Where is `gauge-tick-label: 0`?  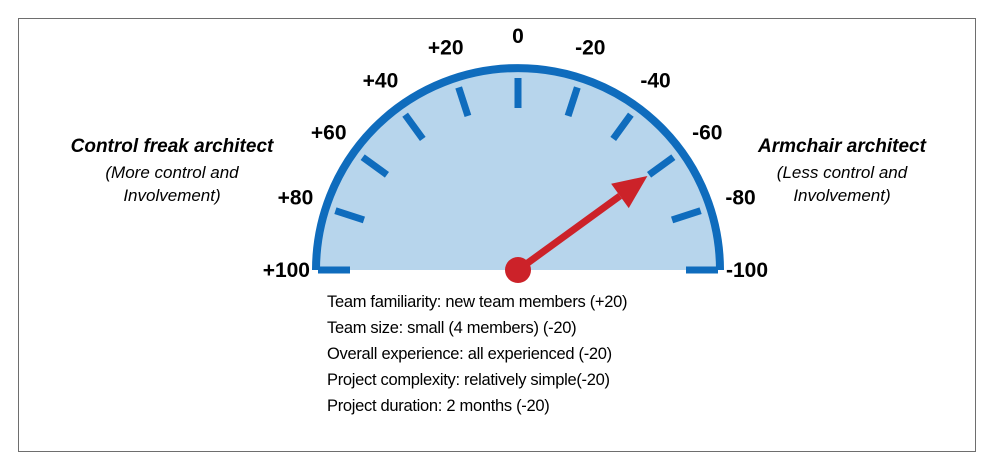
gauge-tick-label: 0 is located at coordinates (518, 36).